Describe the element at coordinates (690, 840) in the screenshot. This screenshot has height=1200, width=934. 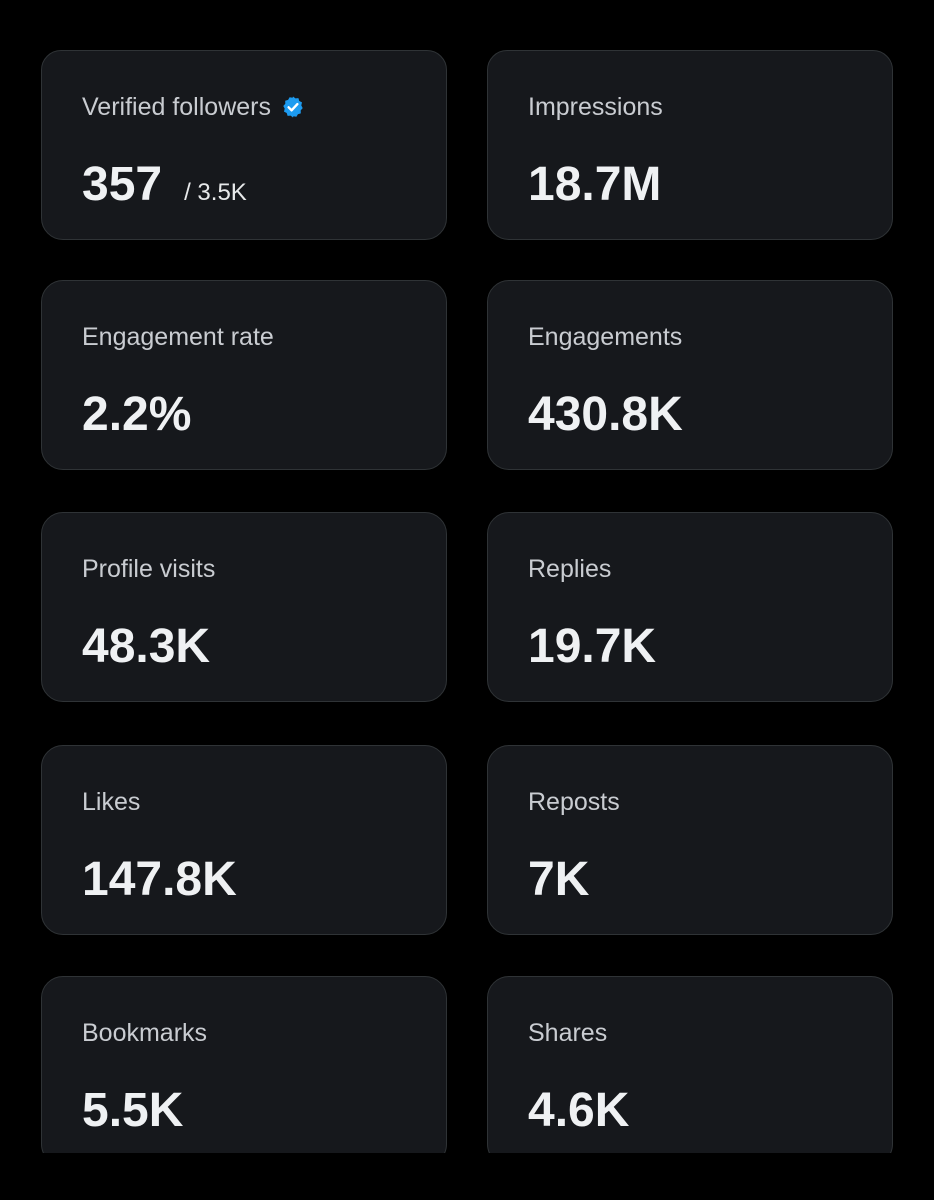
I see `metric-card-reposts: Reposts 7K` at that location.